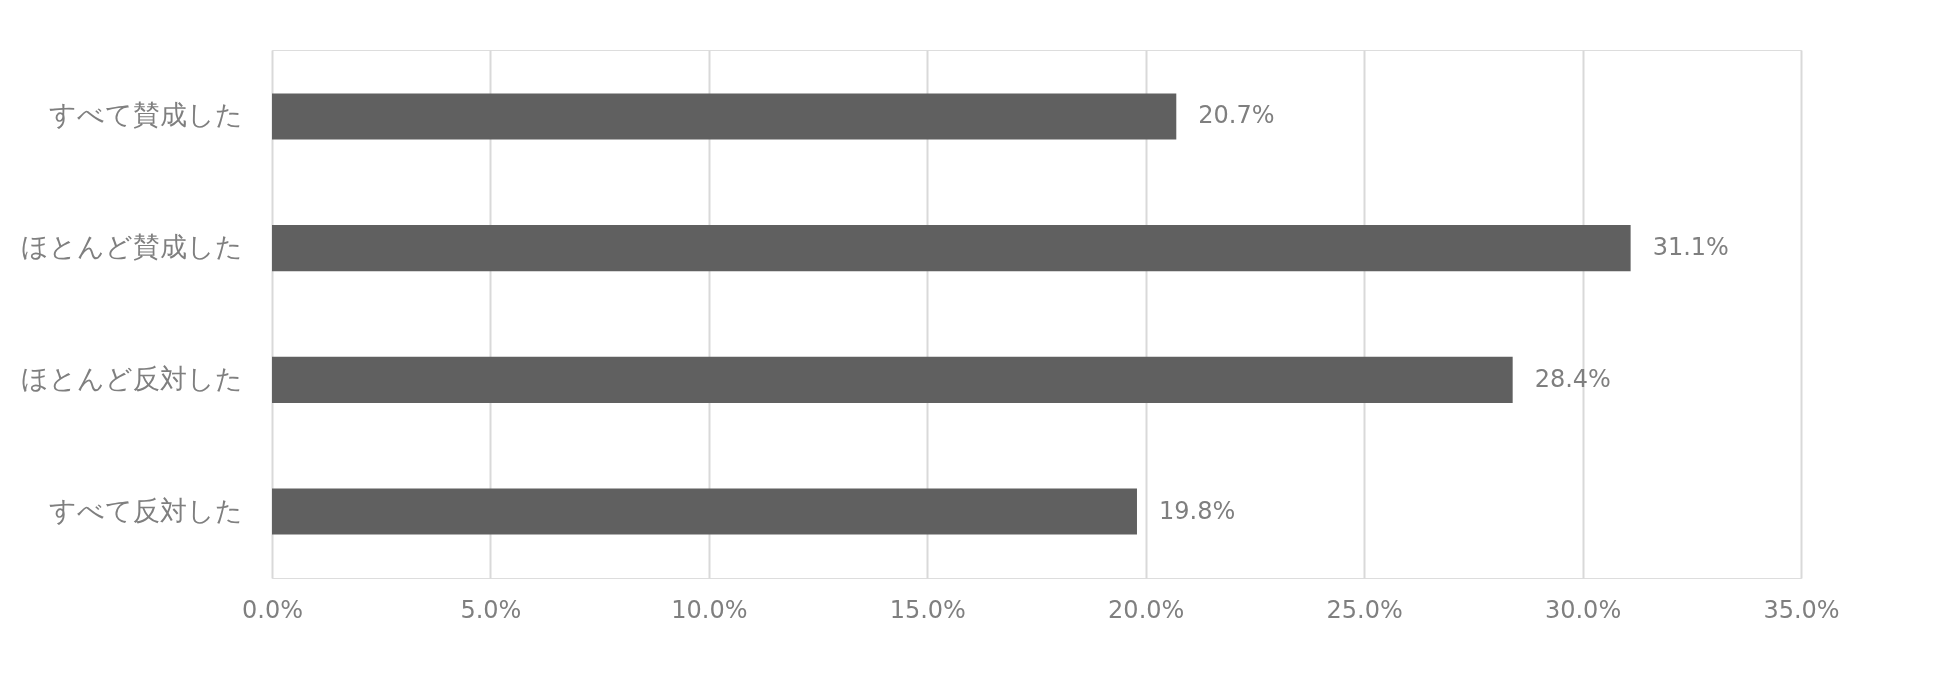 This screenshot has width=1950, height=683. What do you see at coordinates (1690, 247) in the screenshot?
I see `data-label: 31.1%` at bounding box center [1690, 247].